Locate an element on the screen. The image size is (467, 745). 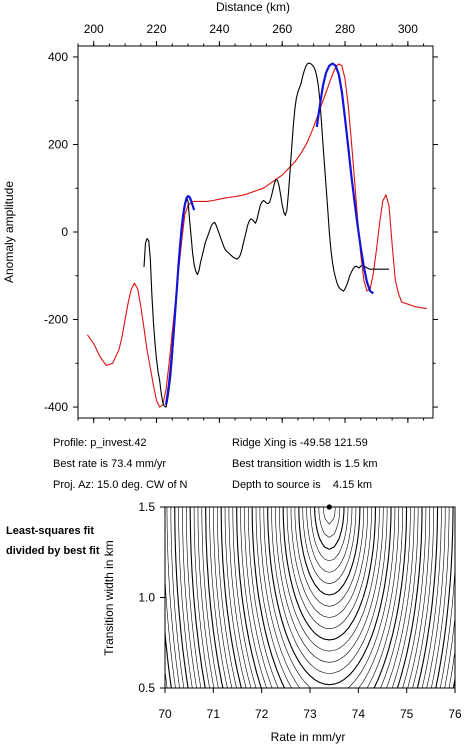
x-tick-label: 240 is located at coordinates (219, 29).